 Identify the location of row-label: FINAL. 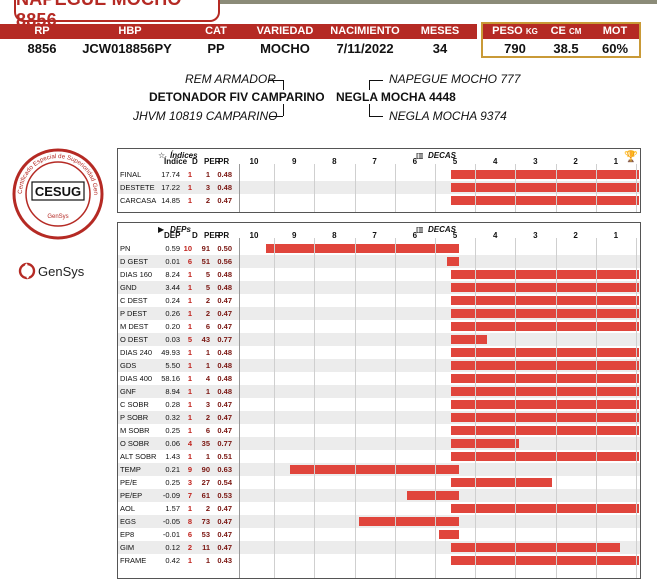
(131, 174).